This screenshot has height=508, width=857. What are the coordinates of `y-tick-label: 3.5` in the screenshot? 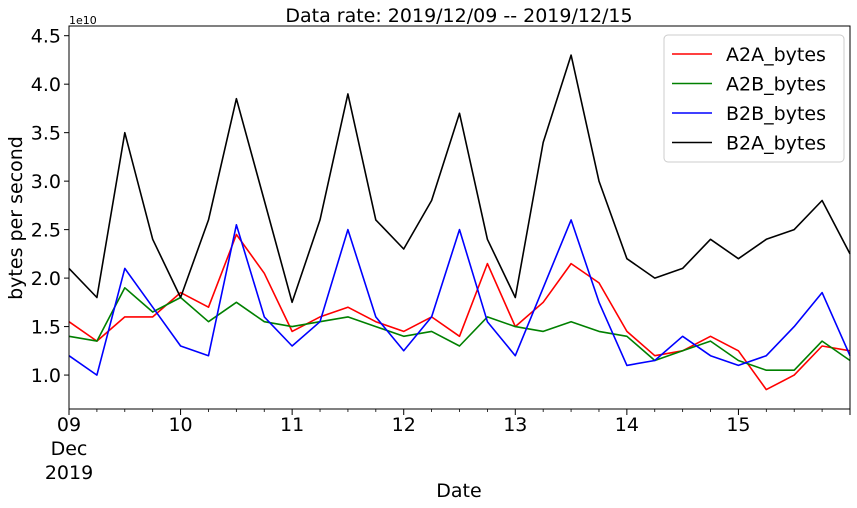 It's located at (46, 134).